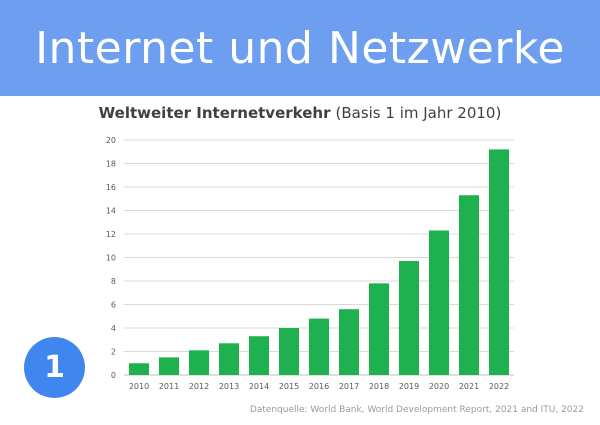 This screenshot has height=425, width=600. What do you see at coordinates (111, 140) in the screenshot?
I see `y-tick-label: 20` at bounding box center [111, 140].